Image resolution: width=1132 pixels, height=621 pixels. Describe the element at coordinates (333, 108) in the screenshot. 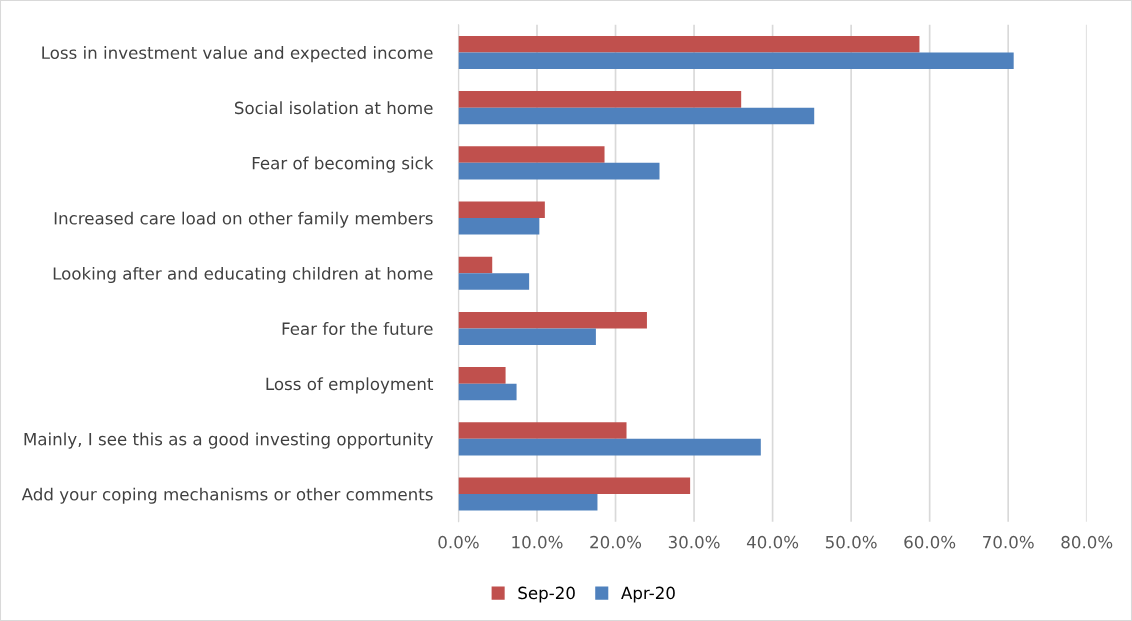

I see `y-tick-label: Social isolation at home` at that location.